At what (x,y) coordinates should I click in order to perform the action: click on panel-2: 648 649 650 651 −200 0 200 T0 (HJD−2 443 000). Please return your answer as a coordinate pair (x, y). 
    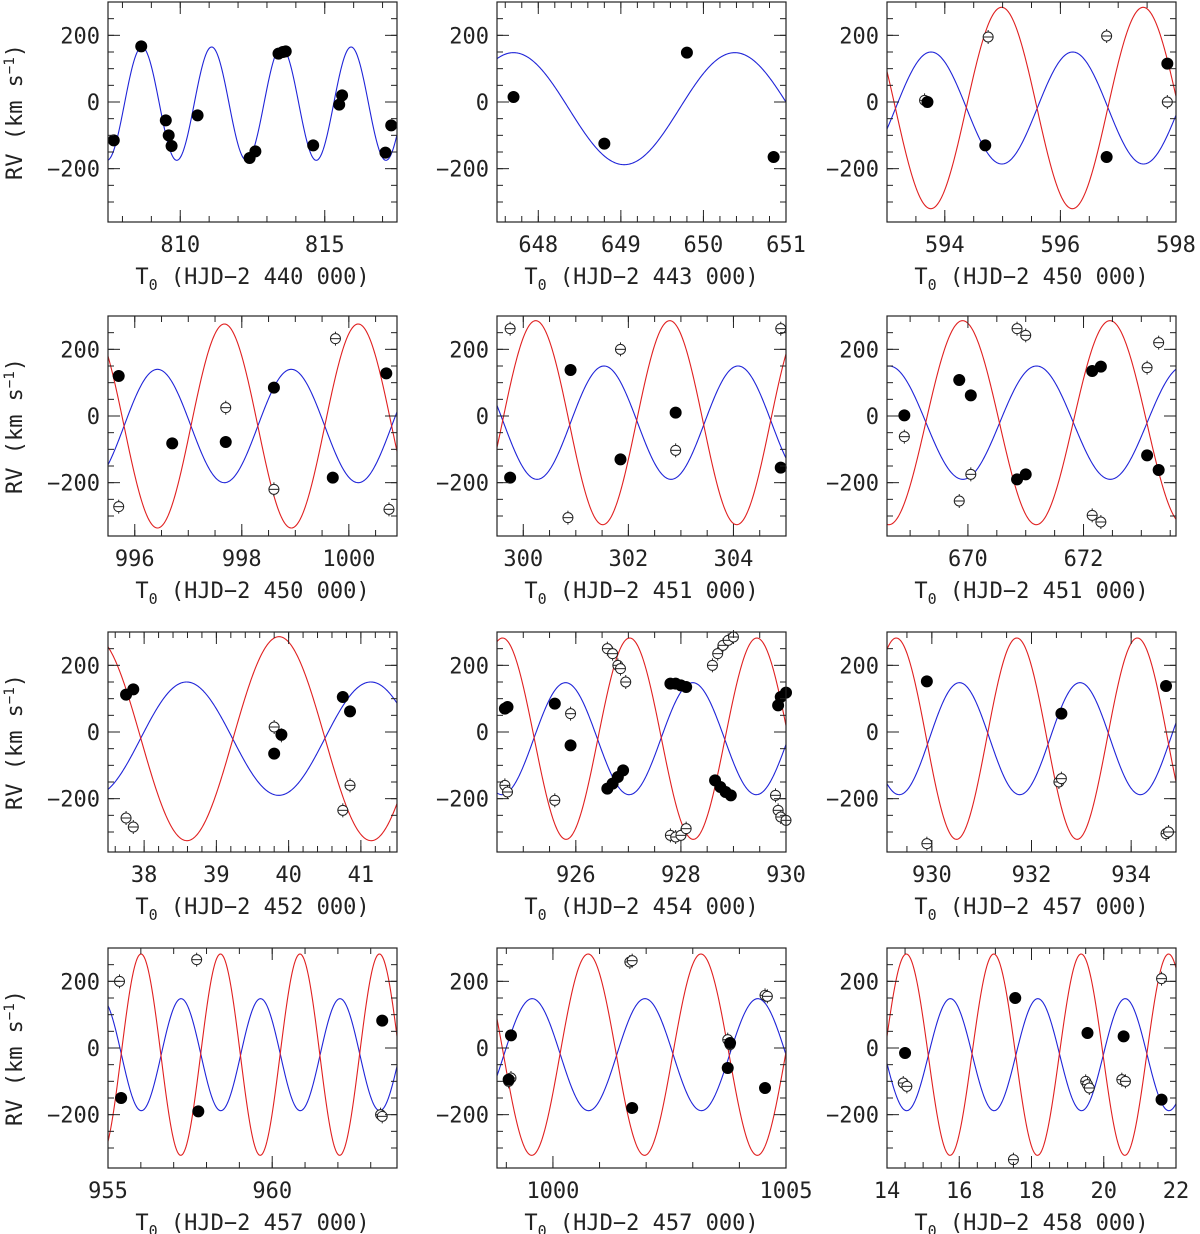
    Looking at the image, I should click on (621, 147).